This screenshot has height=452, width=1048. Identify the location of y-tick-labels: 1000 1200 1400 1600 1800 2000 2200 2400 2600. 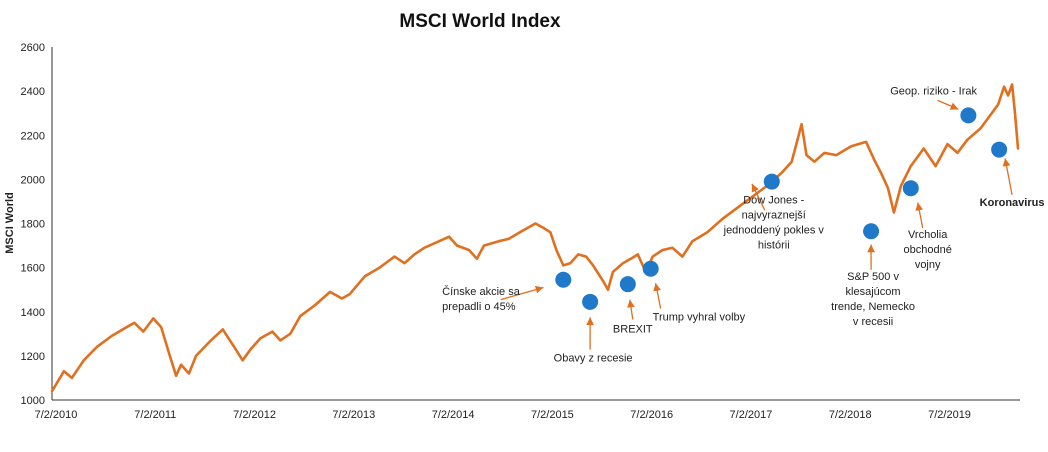
(33, 224).